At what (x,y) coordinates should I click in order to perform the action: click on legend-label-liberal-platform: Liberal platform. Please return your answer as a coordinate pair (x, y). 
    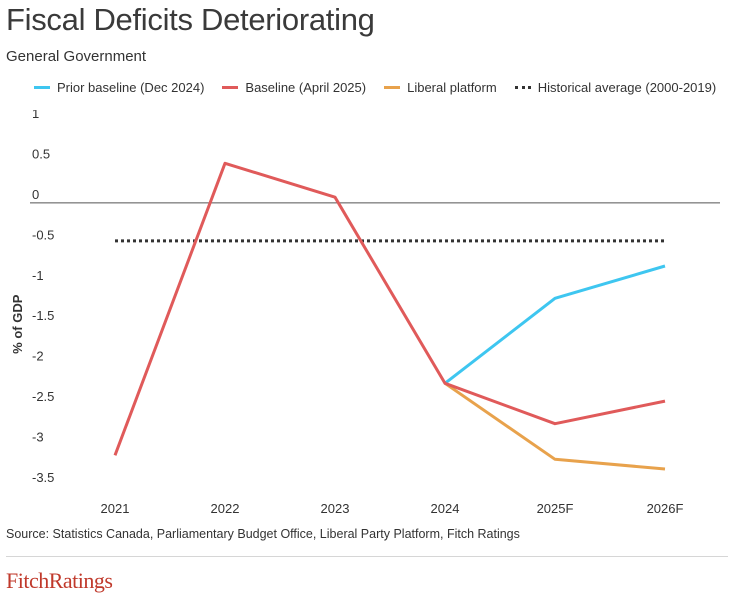
    Looking at the image, I should click on (452, 87).